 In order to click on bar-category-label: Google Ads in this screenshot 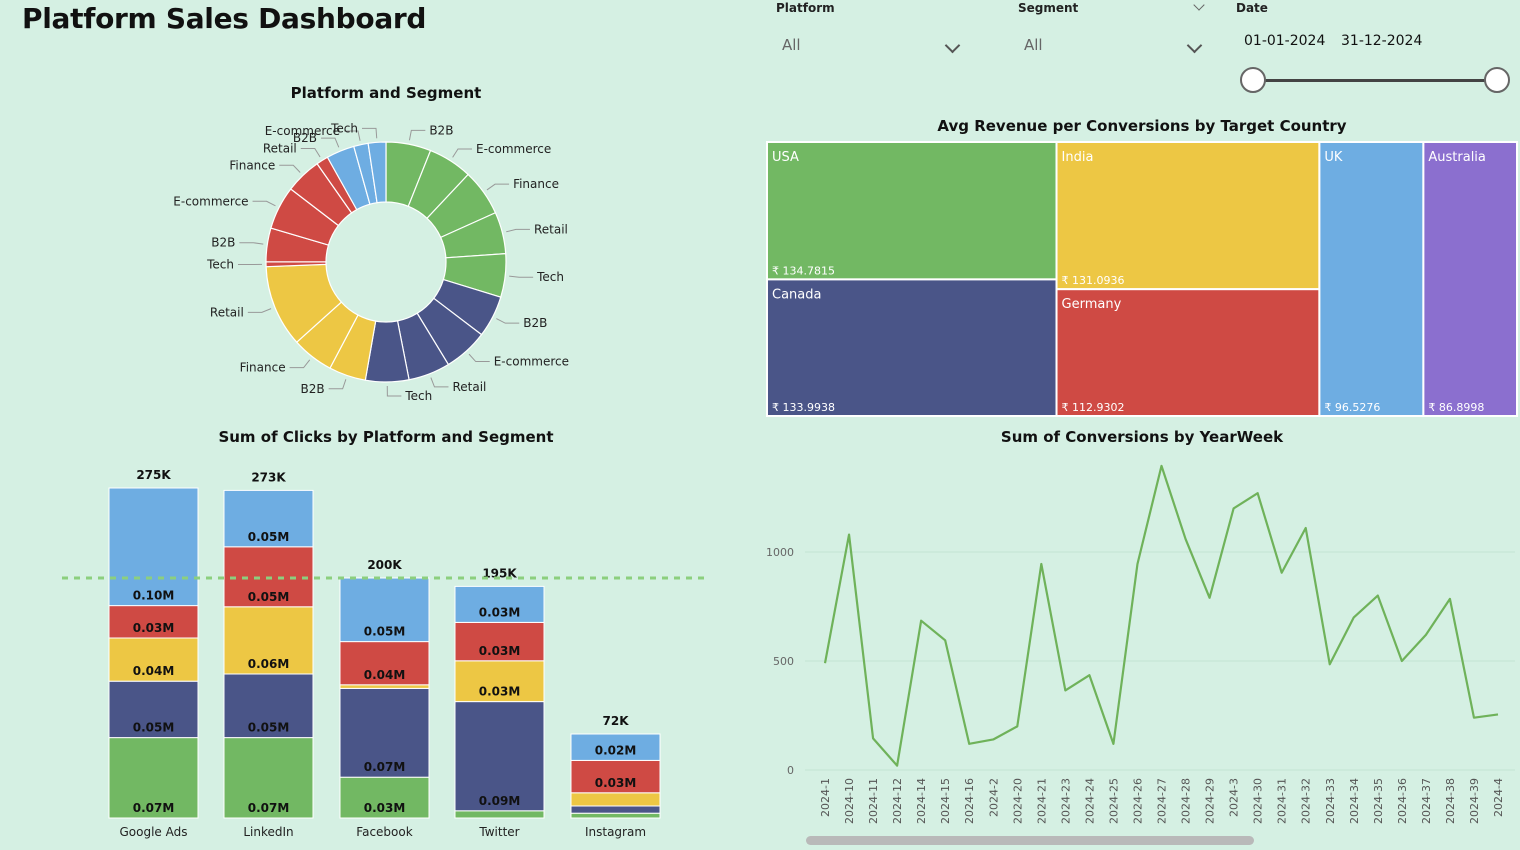, I will do `click(154, 832)`.